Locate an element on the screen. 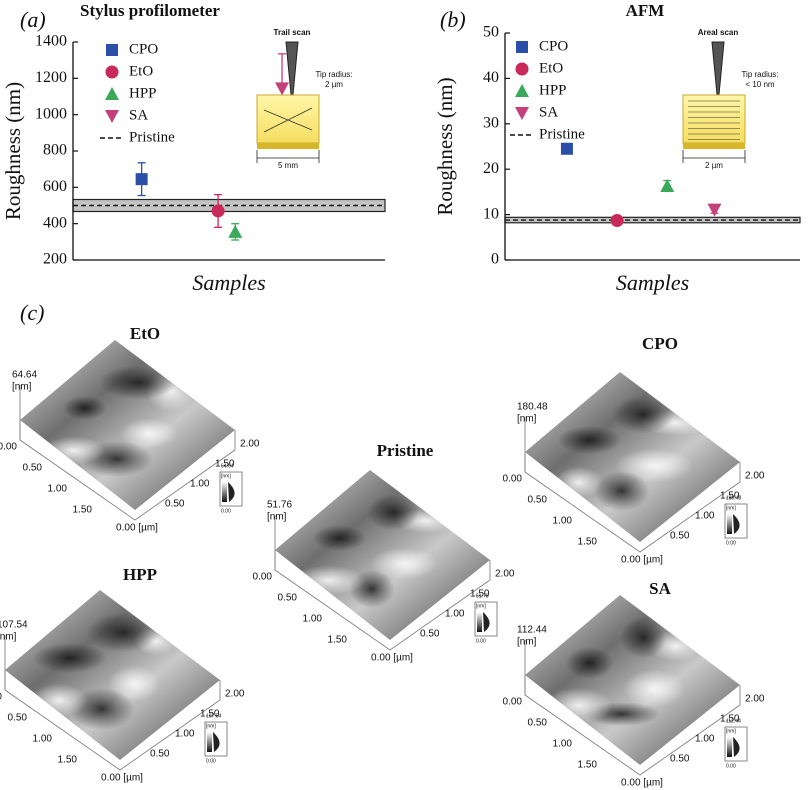 This screenshot has width=810, height=790. y-tick-label: 1400 is located at coordinates (51, 41).